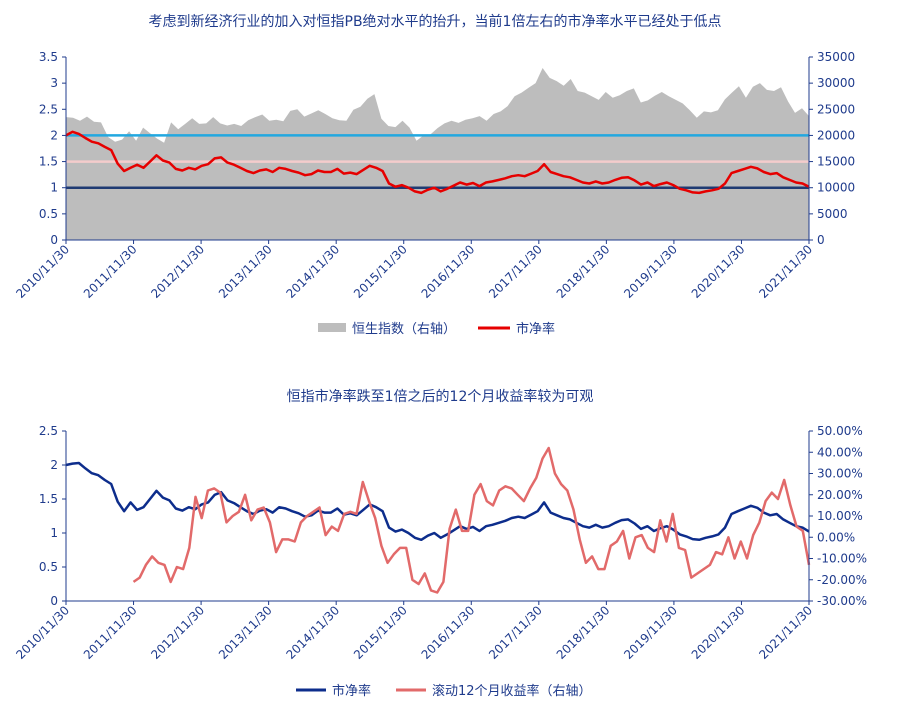  I want to click on chart-bottom-ytick-left-label: 2, so click(54, 465).